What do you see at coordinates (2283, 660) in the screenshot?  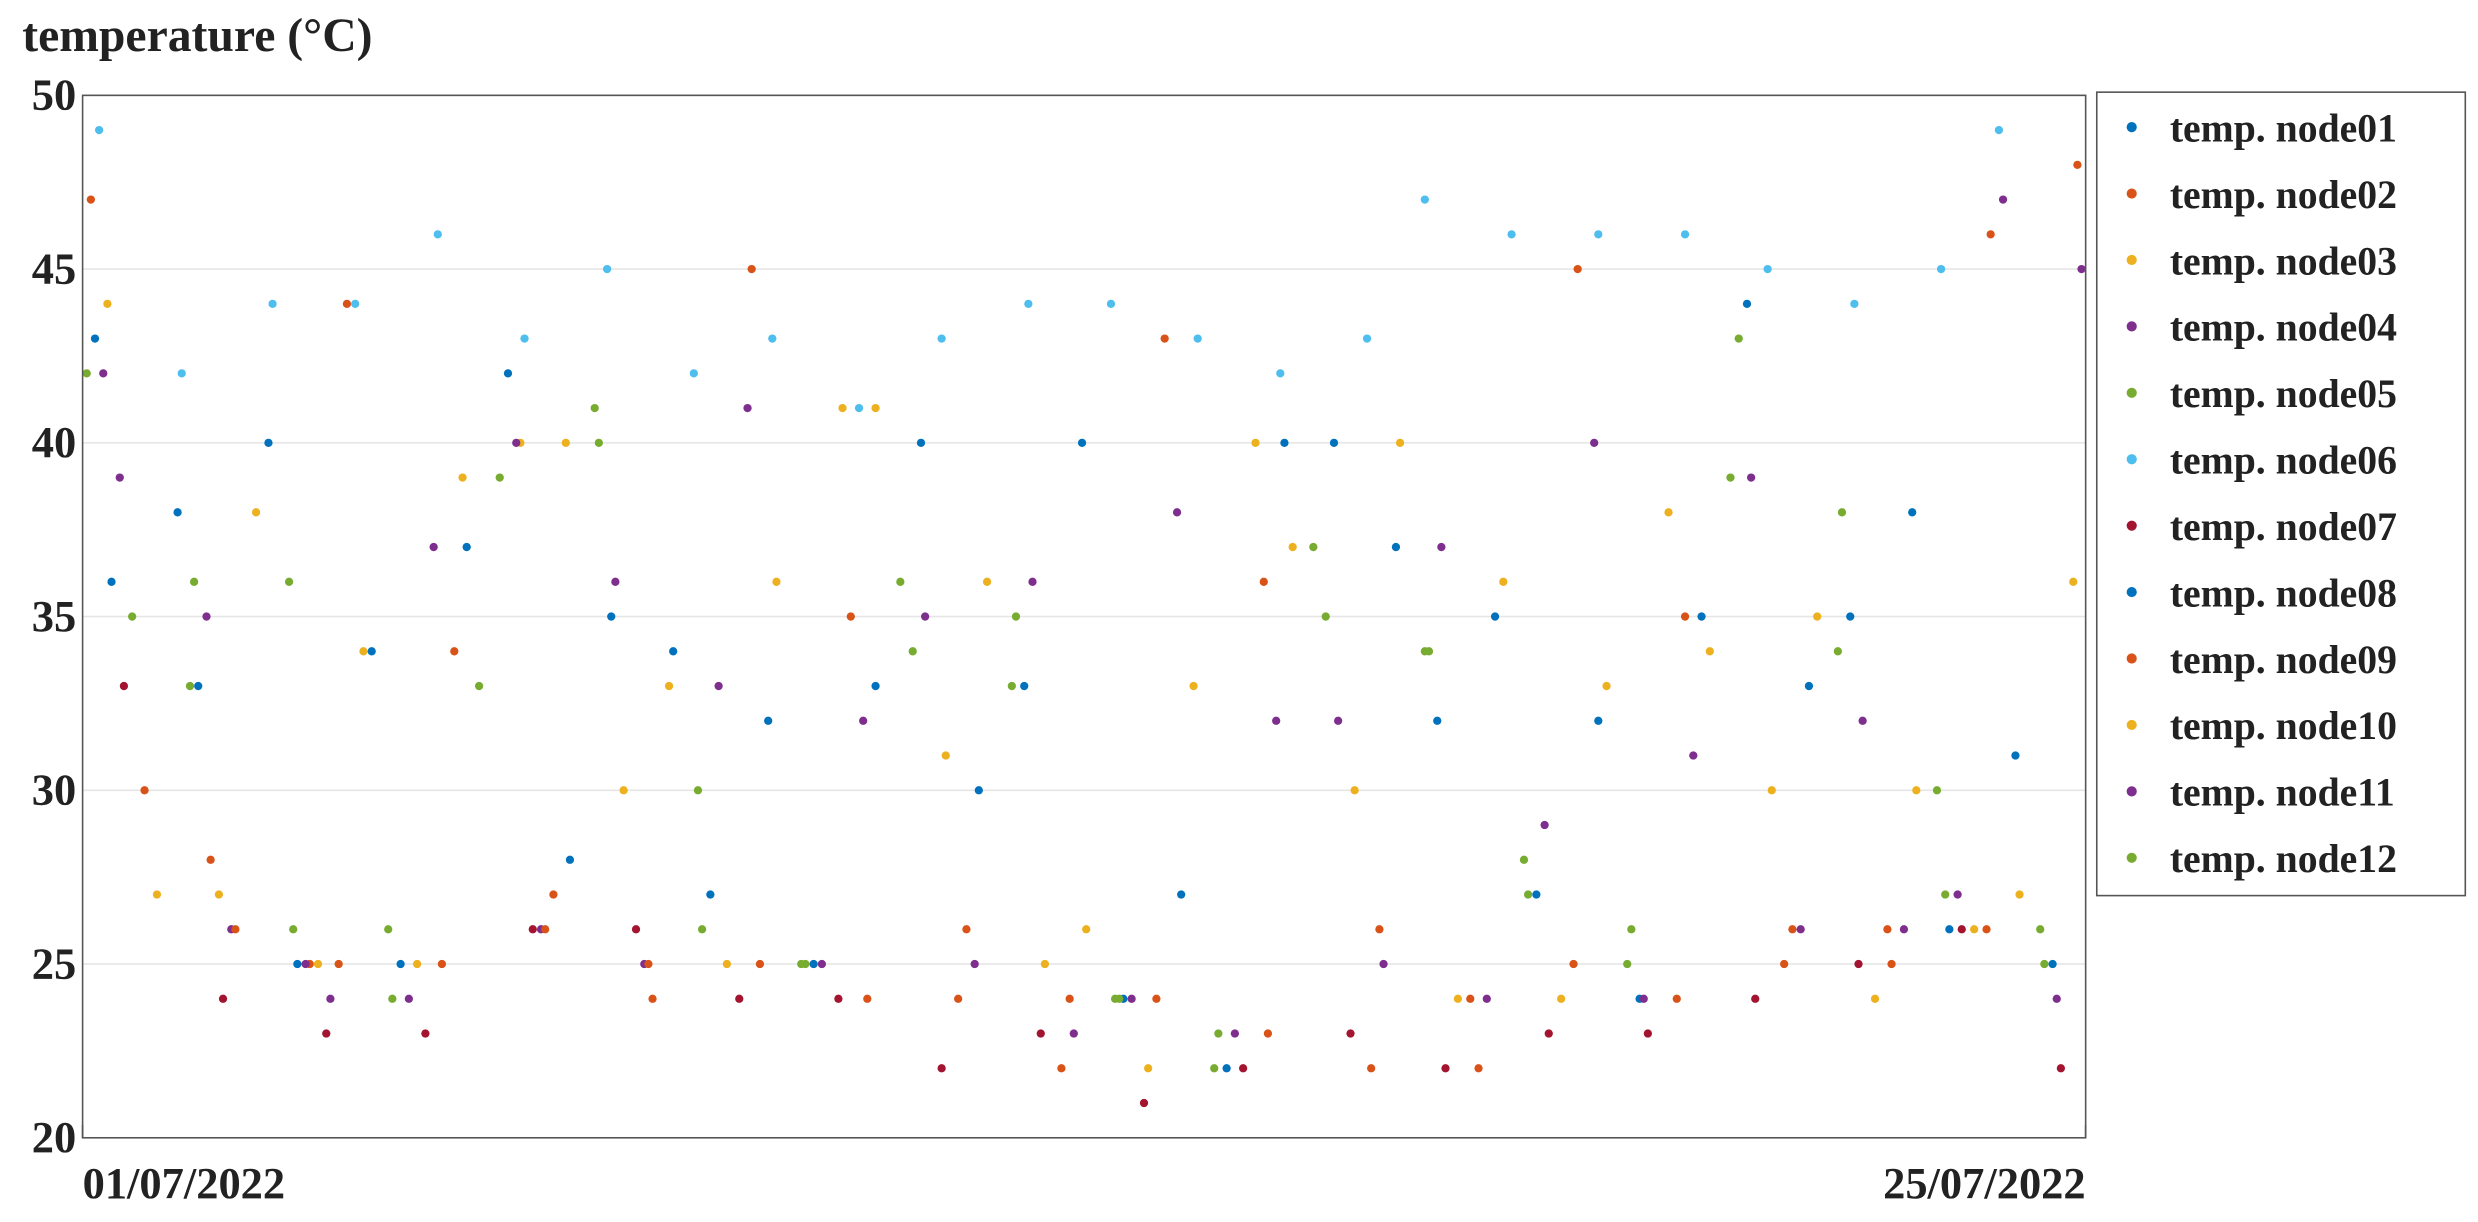 I see `legend-label: temp. node09` at bounding box center [2283, 660].